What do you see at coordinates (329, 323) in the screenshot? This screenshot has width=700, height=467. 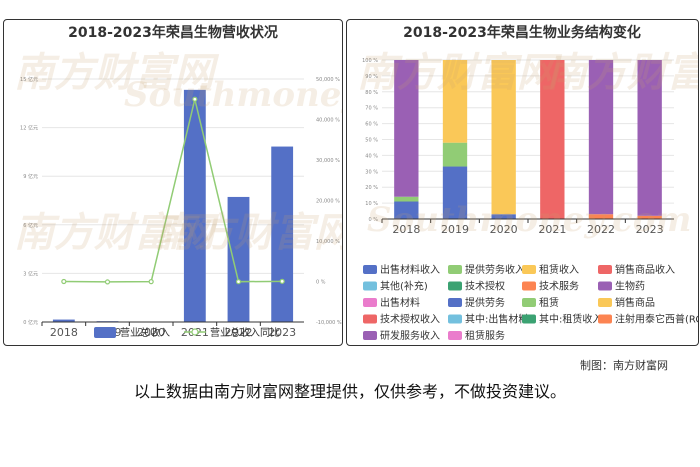 I see `y-tick-label-right: -10,000 %` at bounding box center [329, 323].